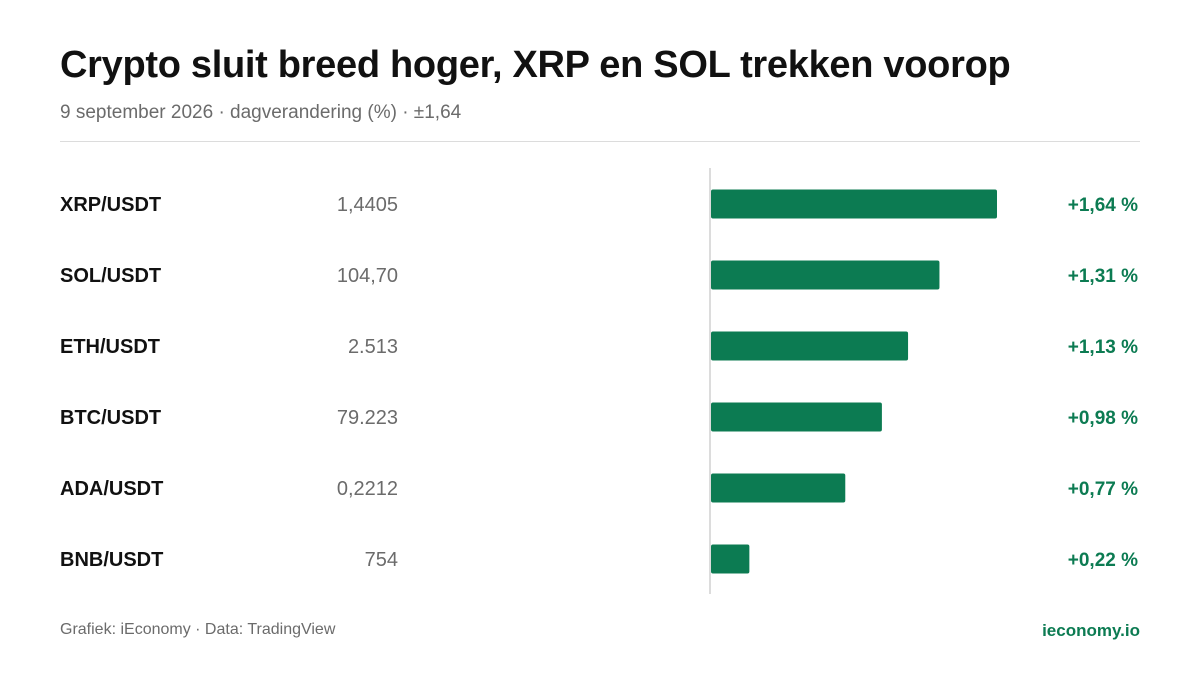 This screenshot has width=1200, height=675. Describe the element at coordinates (110, 276) in the screenshot. I see `pair-label: SOL/USDT` at that location.